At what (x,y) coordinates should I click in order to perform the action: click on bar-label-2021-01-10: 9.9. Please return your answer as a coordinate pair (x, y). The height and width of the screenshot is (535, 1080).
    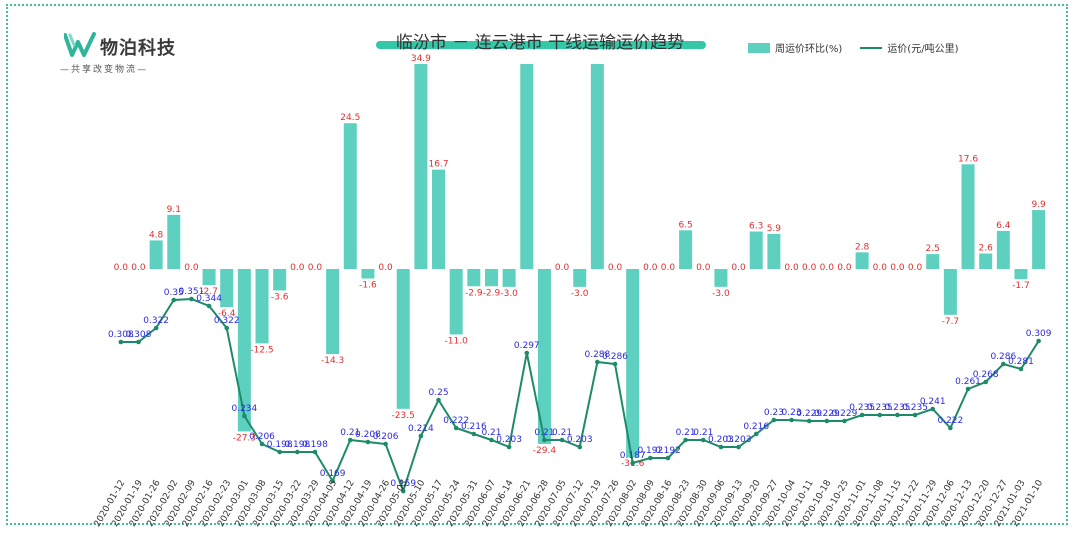
    Looking at the image, I should click on (1038, 205).